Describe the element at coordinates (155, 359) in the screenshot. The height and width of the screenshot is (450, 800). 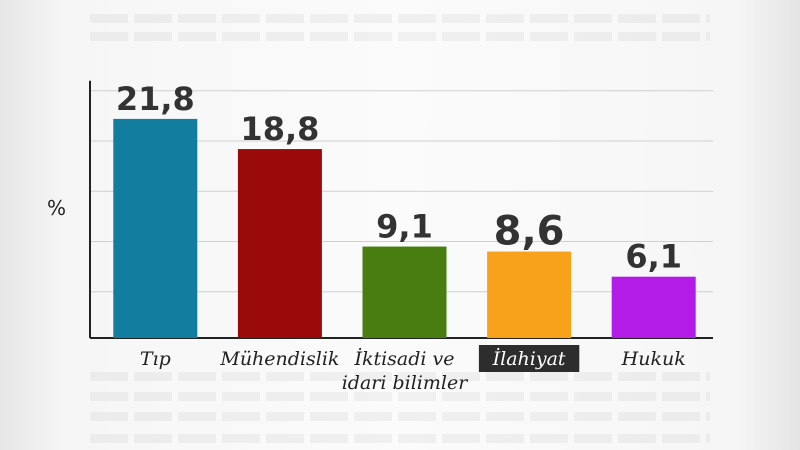
I see `category-label: Tıp` at that location.